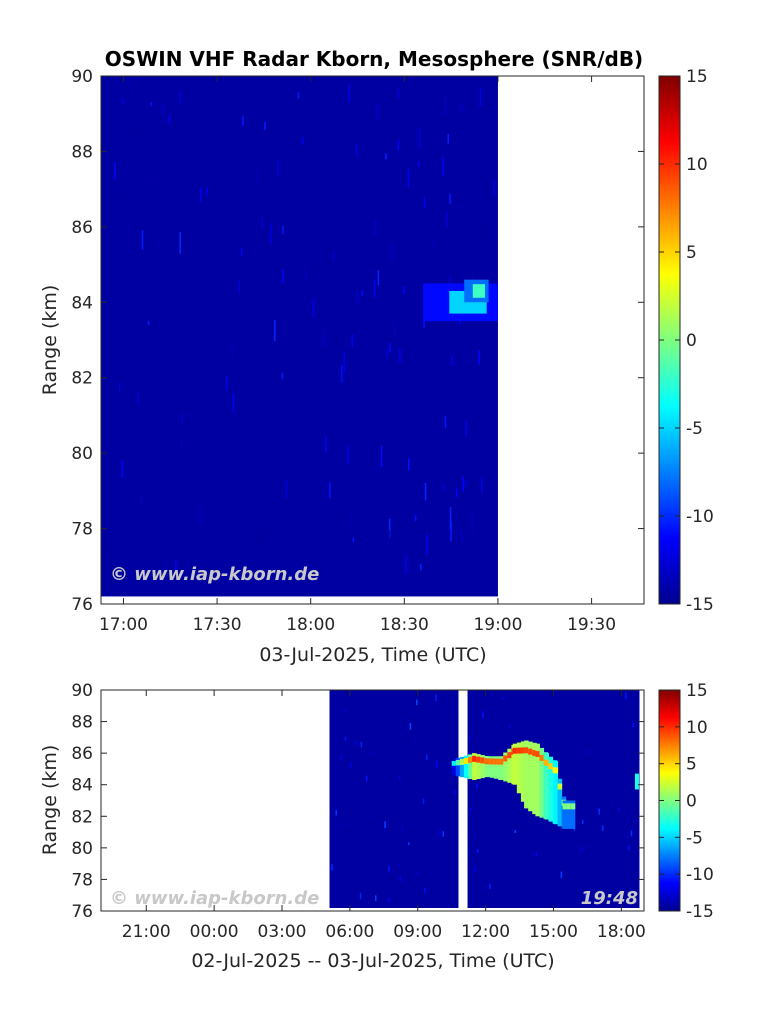 The image size is (780, 1024). Describe the element at coordinates (372, 655) in the screenshot. I see `top-xlabel: 03-Jul-2025, Time (UTC)` at that location.